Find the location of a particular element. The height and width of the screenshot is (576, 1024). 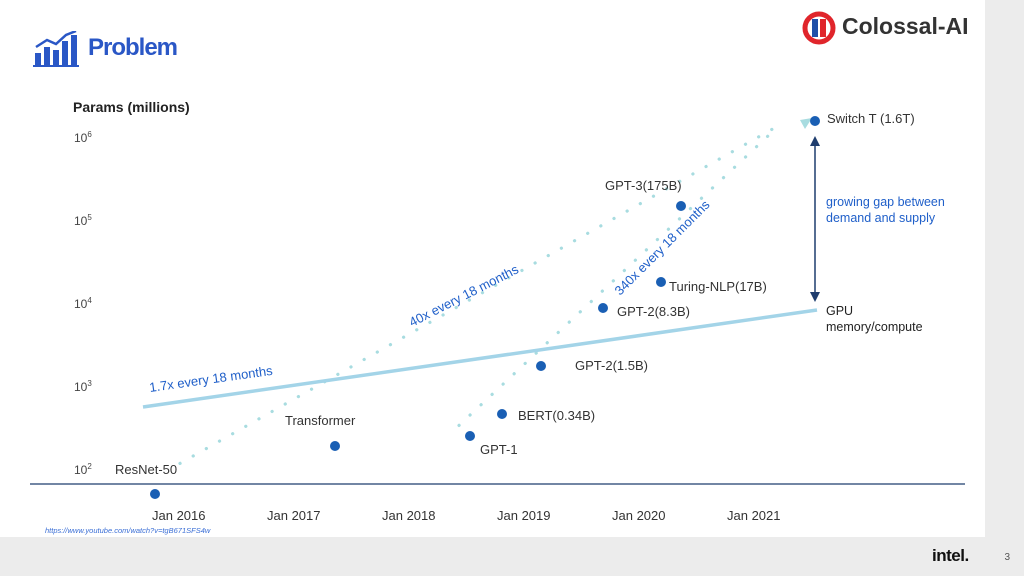

label-transformer: Transformer is located at coordinates (320, 420).